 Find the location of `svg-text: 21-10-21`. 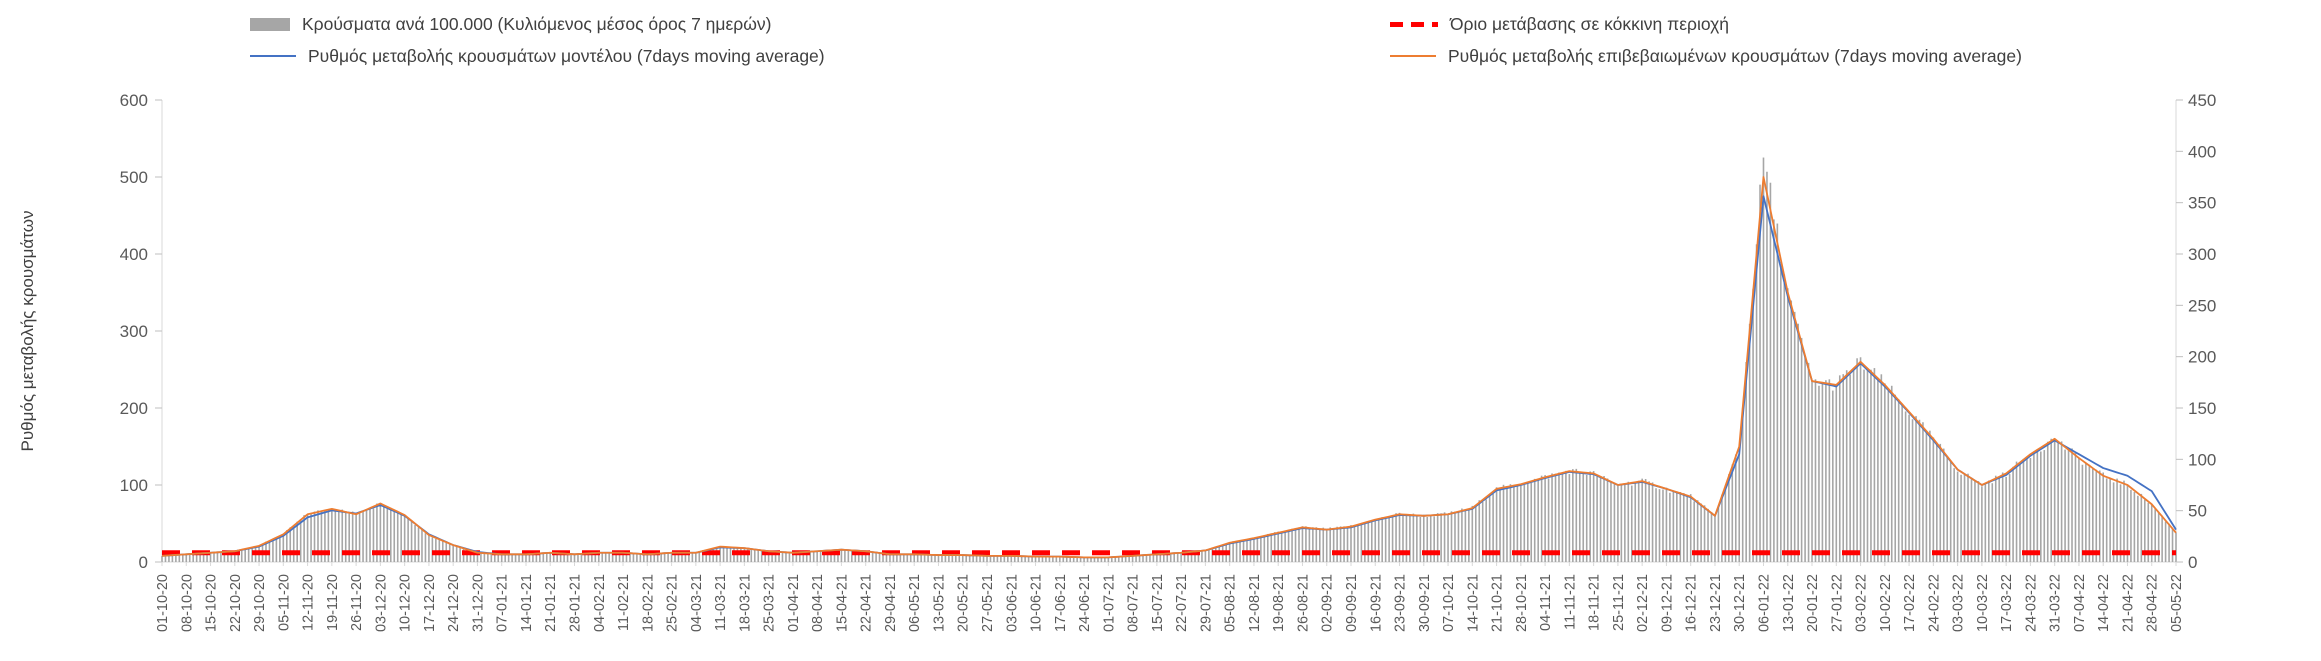

svg-text: 21-10-21 is located at coordinates (1498, 603).